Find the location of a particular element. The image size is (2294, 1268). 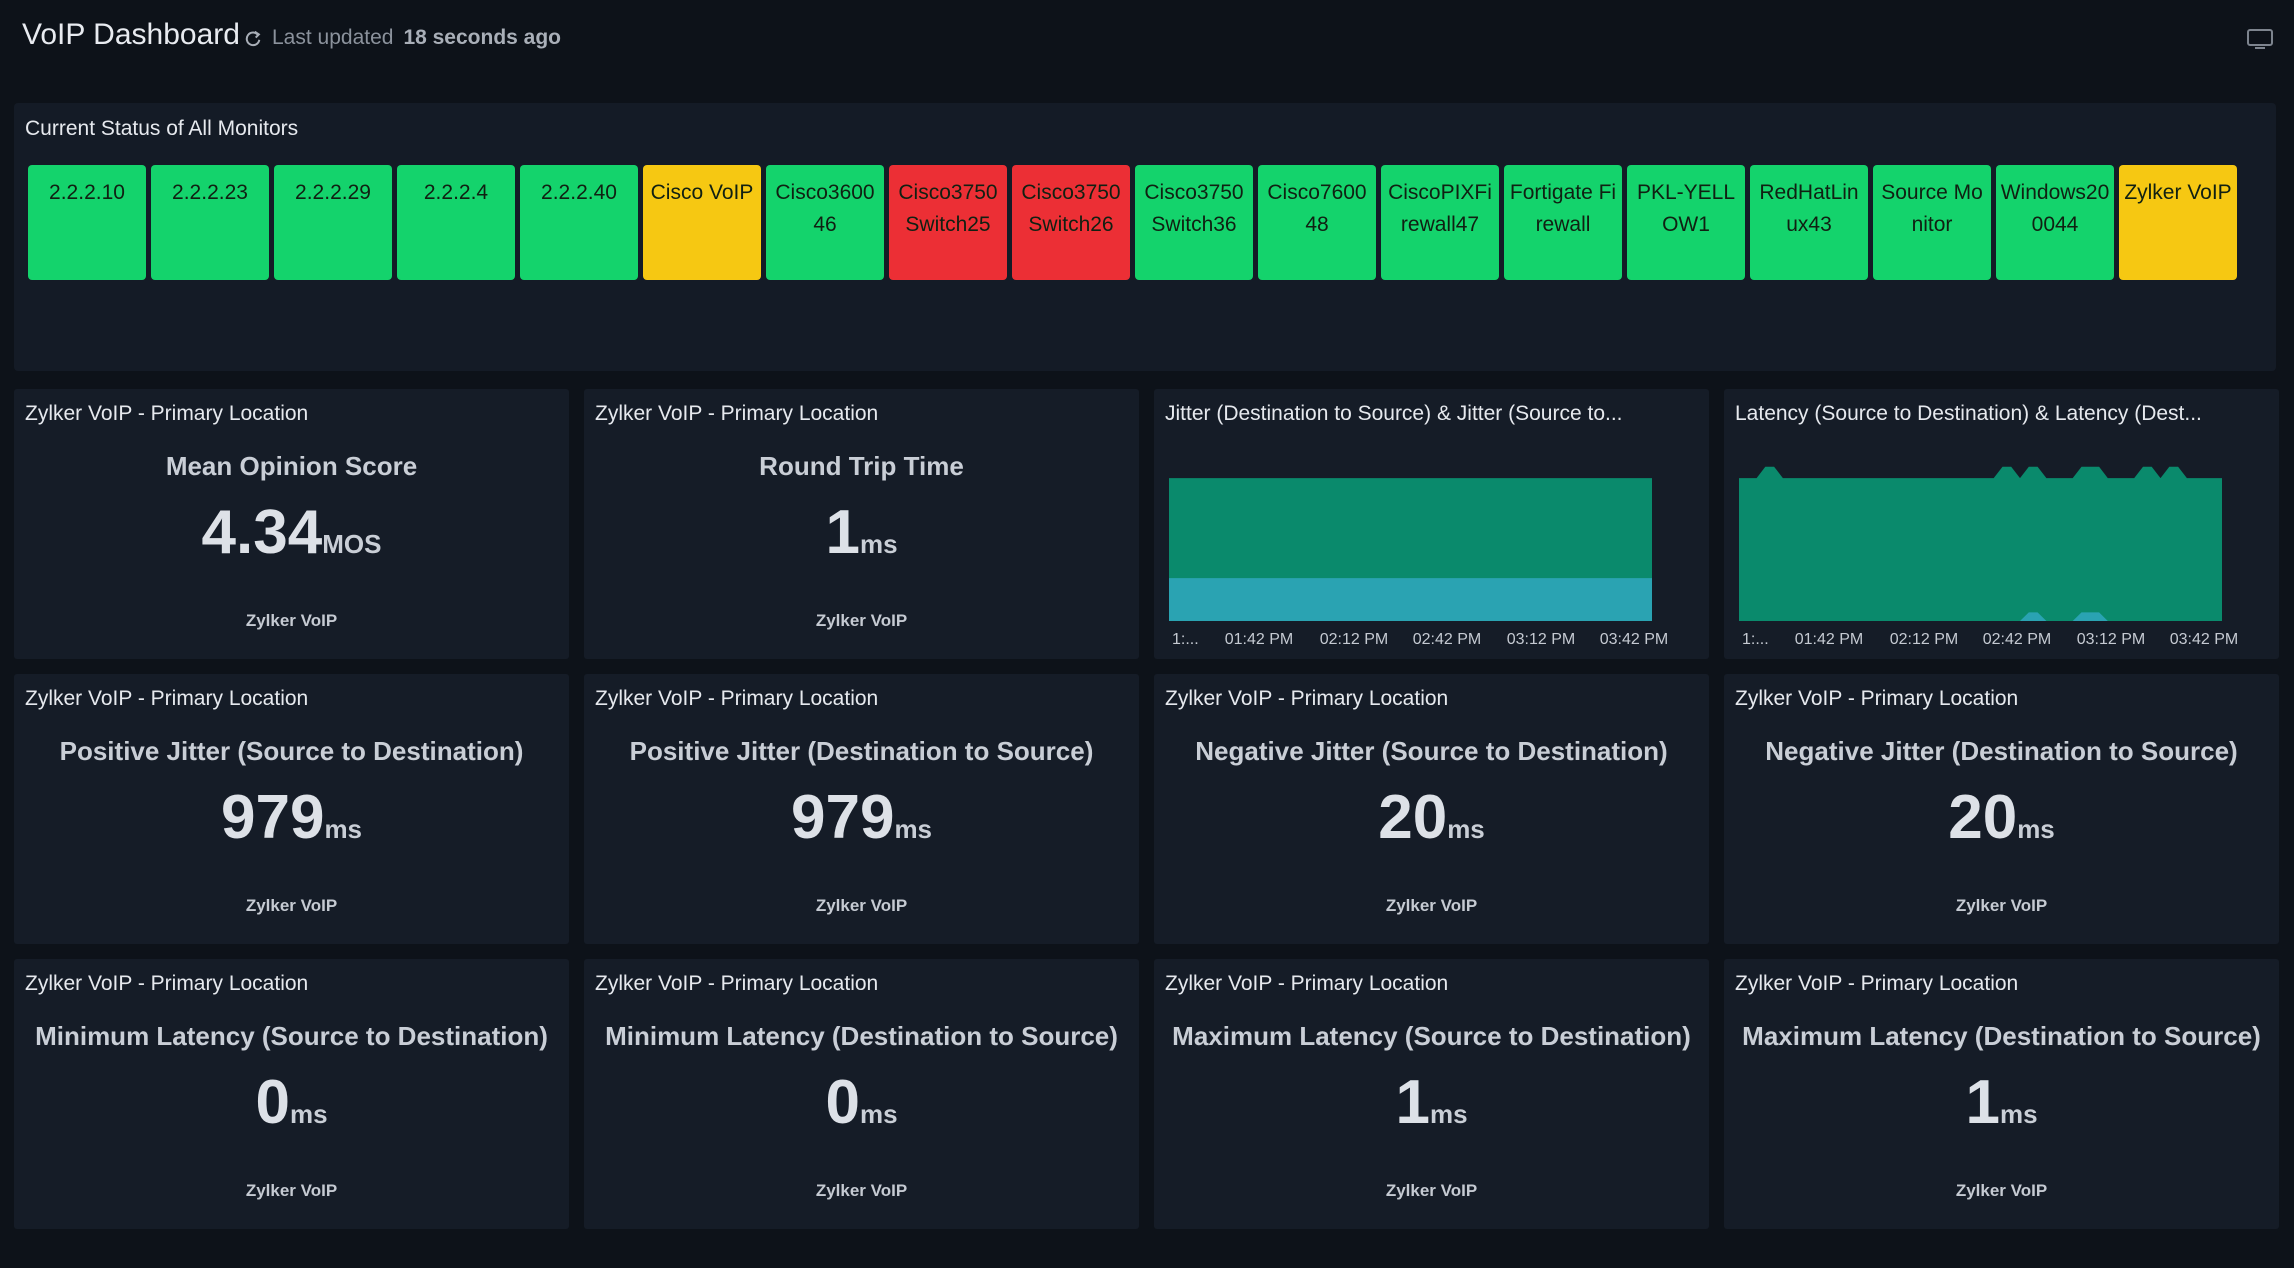

widget-metric: Minimum Latency (Destination to Source) is located at coordinates (861, 1036).